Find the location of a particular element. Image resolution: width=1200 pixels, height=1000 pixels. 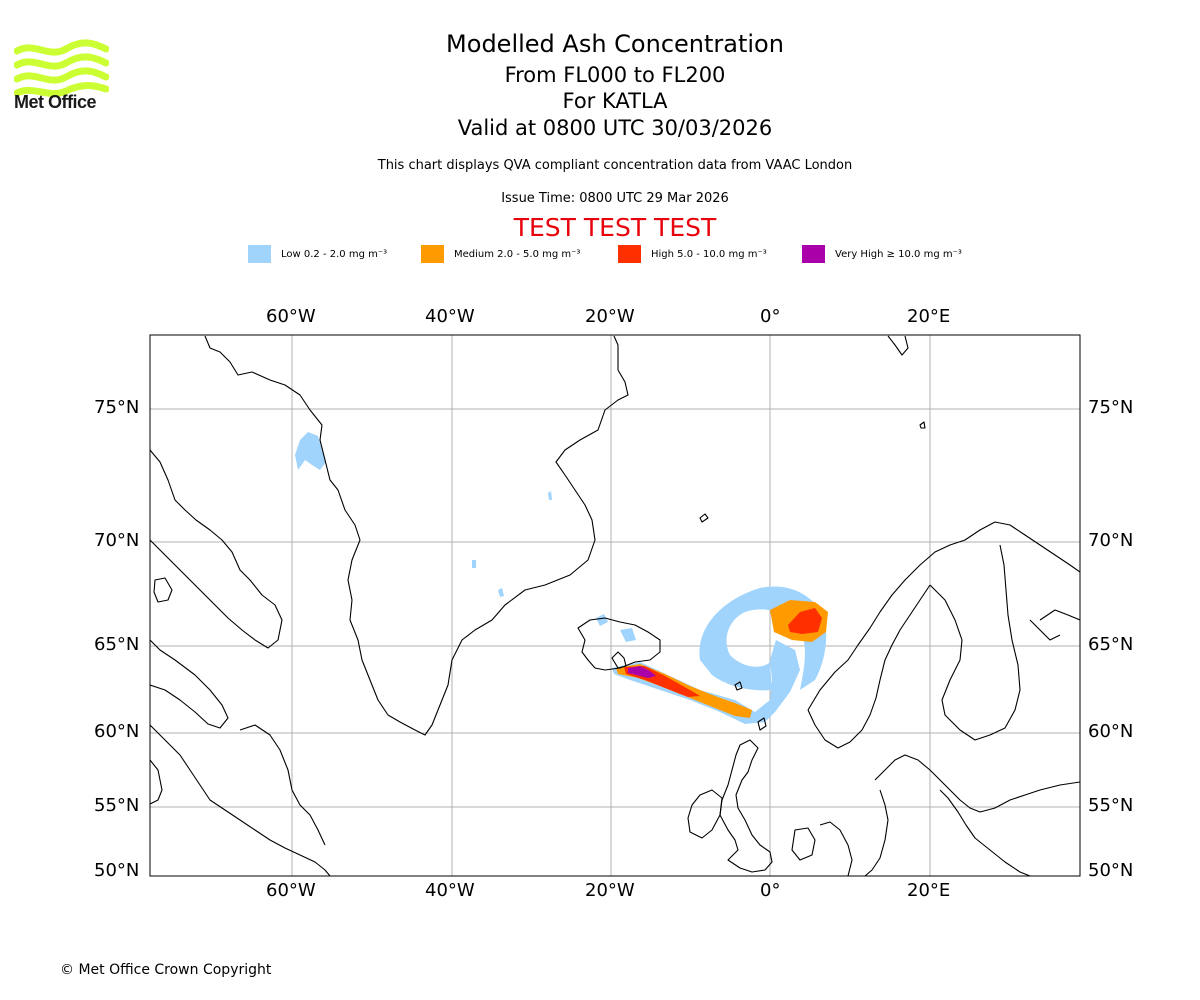

legend-item-high: High 5.0 - 10.0 mg m⁻³ is located at coordinates (692, 254).